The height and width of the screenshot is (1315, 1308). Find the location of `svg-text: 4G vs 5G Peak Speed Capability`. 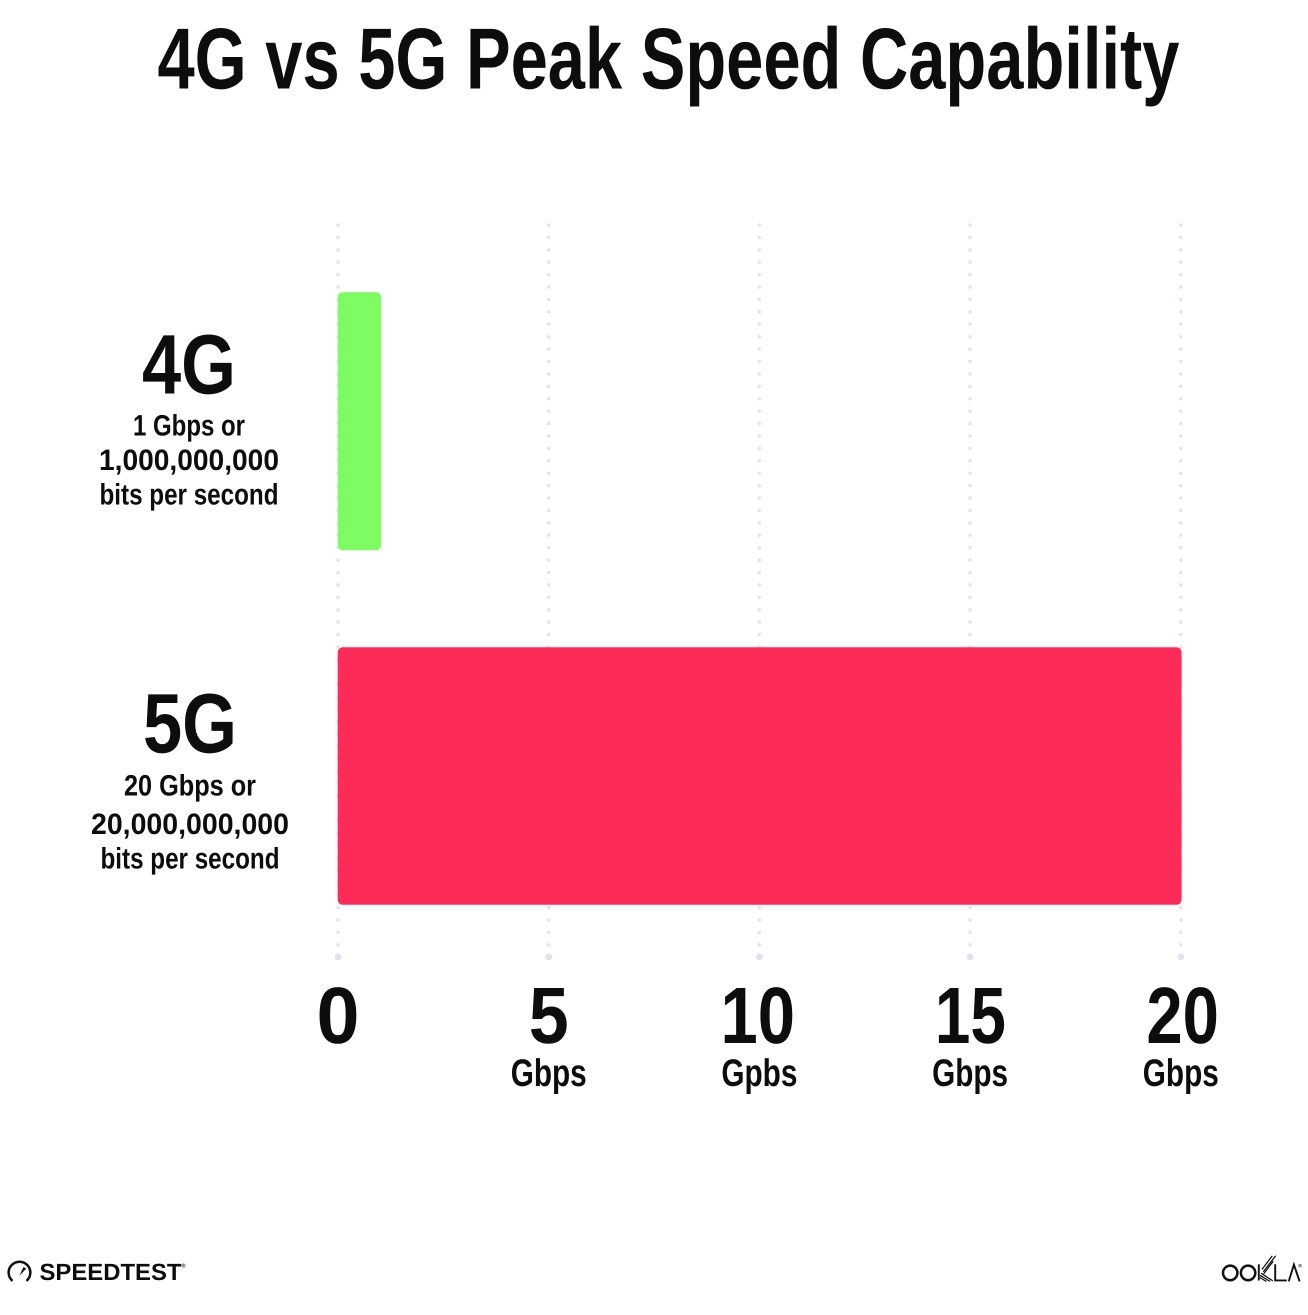

svg-text: 4G vs 5G Peak Speed Capability is located at coordinates (669, 60).